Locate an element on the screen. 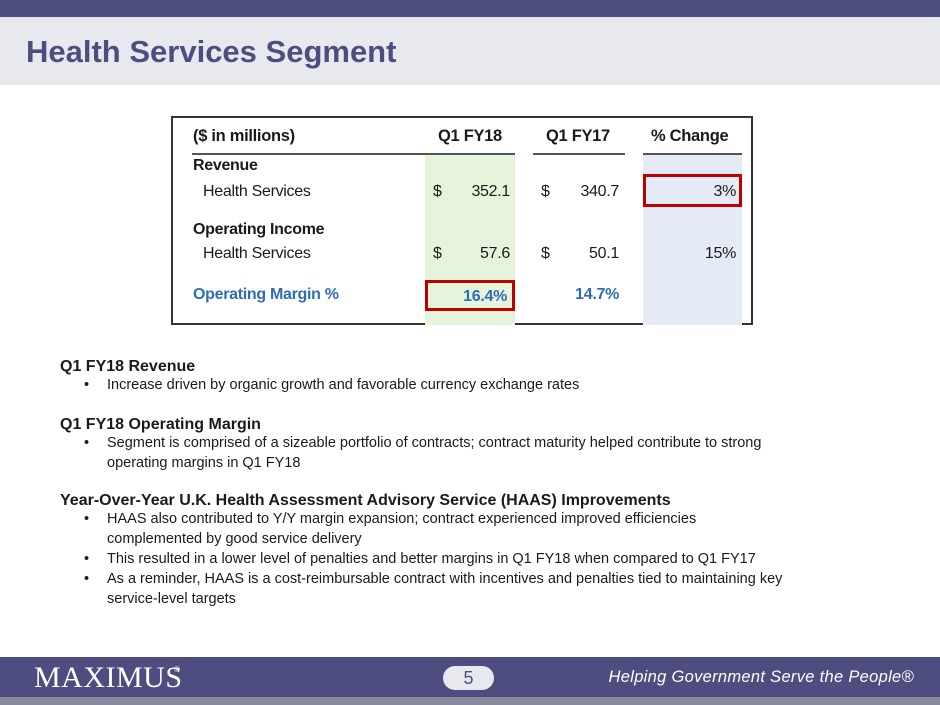  oi-fy17-value: 50.1 is located at coordinates (604, 253).